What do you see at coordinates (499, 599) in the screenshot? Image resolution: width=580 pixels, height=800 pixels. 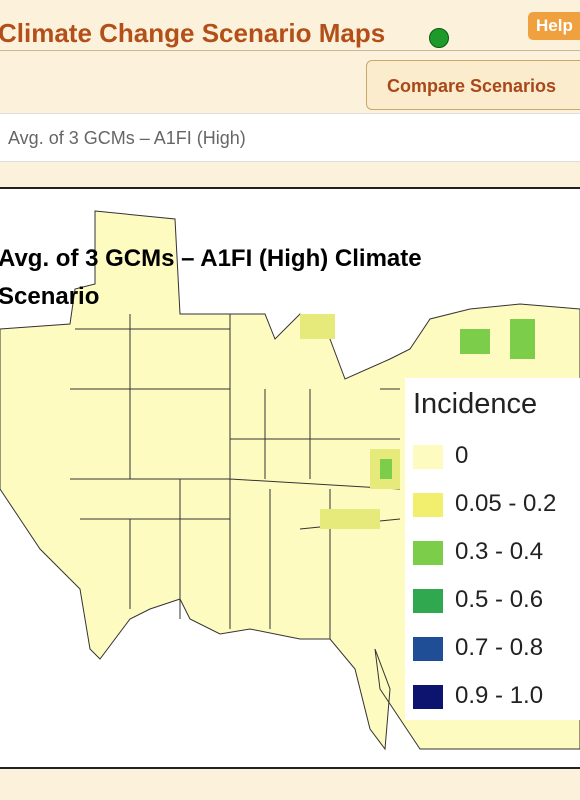 I see `legend-label: 0.5 - 0.6` at bounding box center [499, 599].